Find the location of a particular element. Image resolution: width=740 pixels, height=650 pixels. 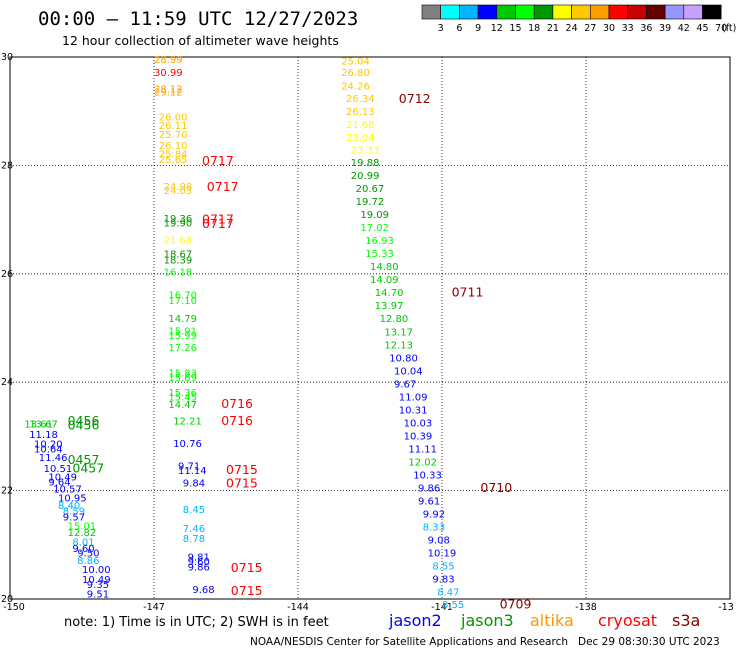

wave-height-value: 15.33 is located at coordinates (379, 254).